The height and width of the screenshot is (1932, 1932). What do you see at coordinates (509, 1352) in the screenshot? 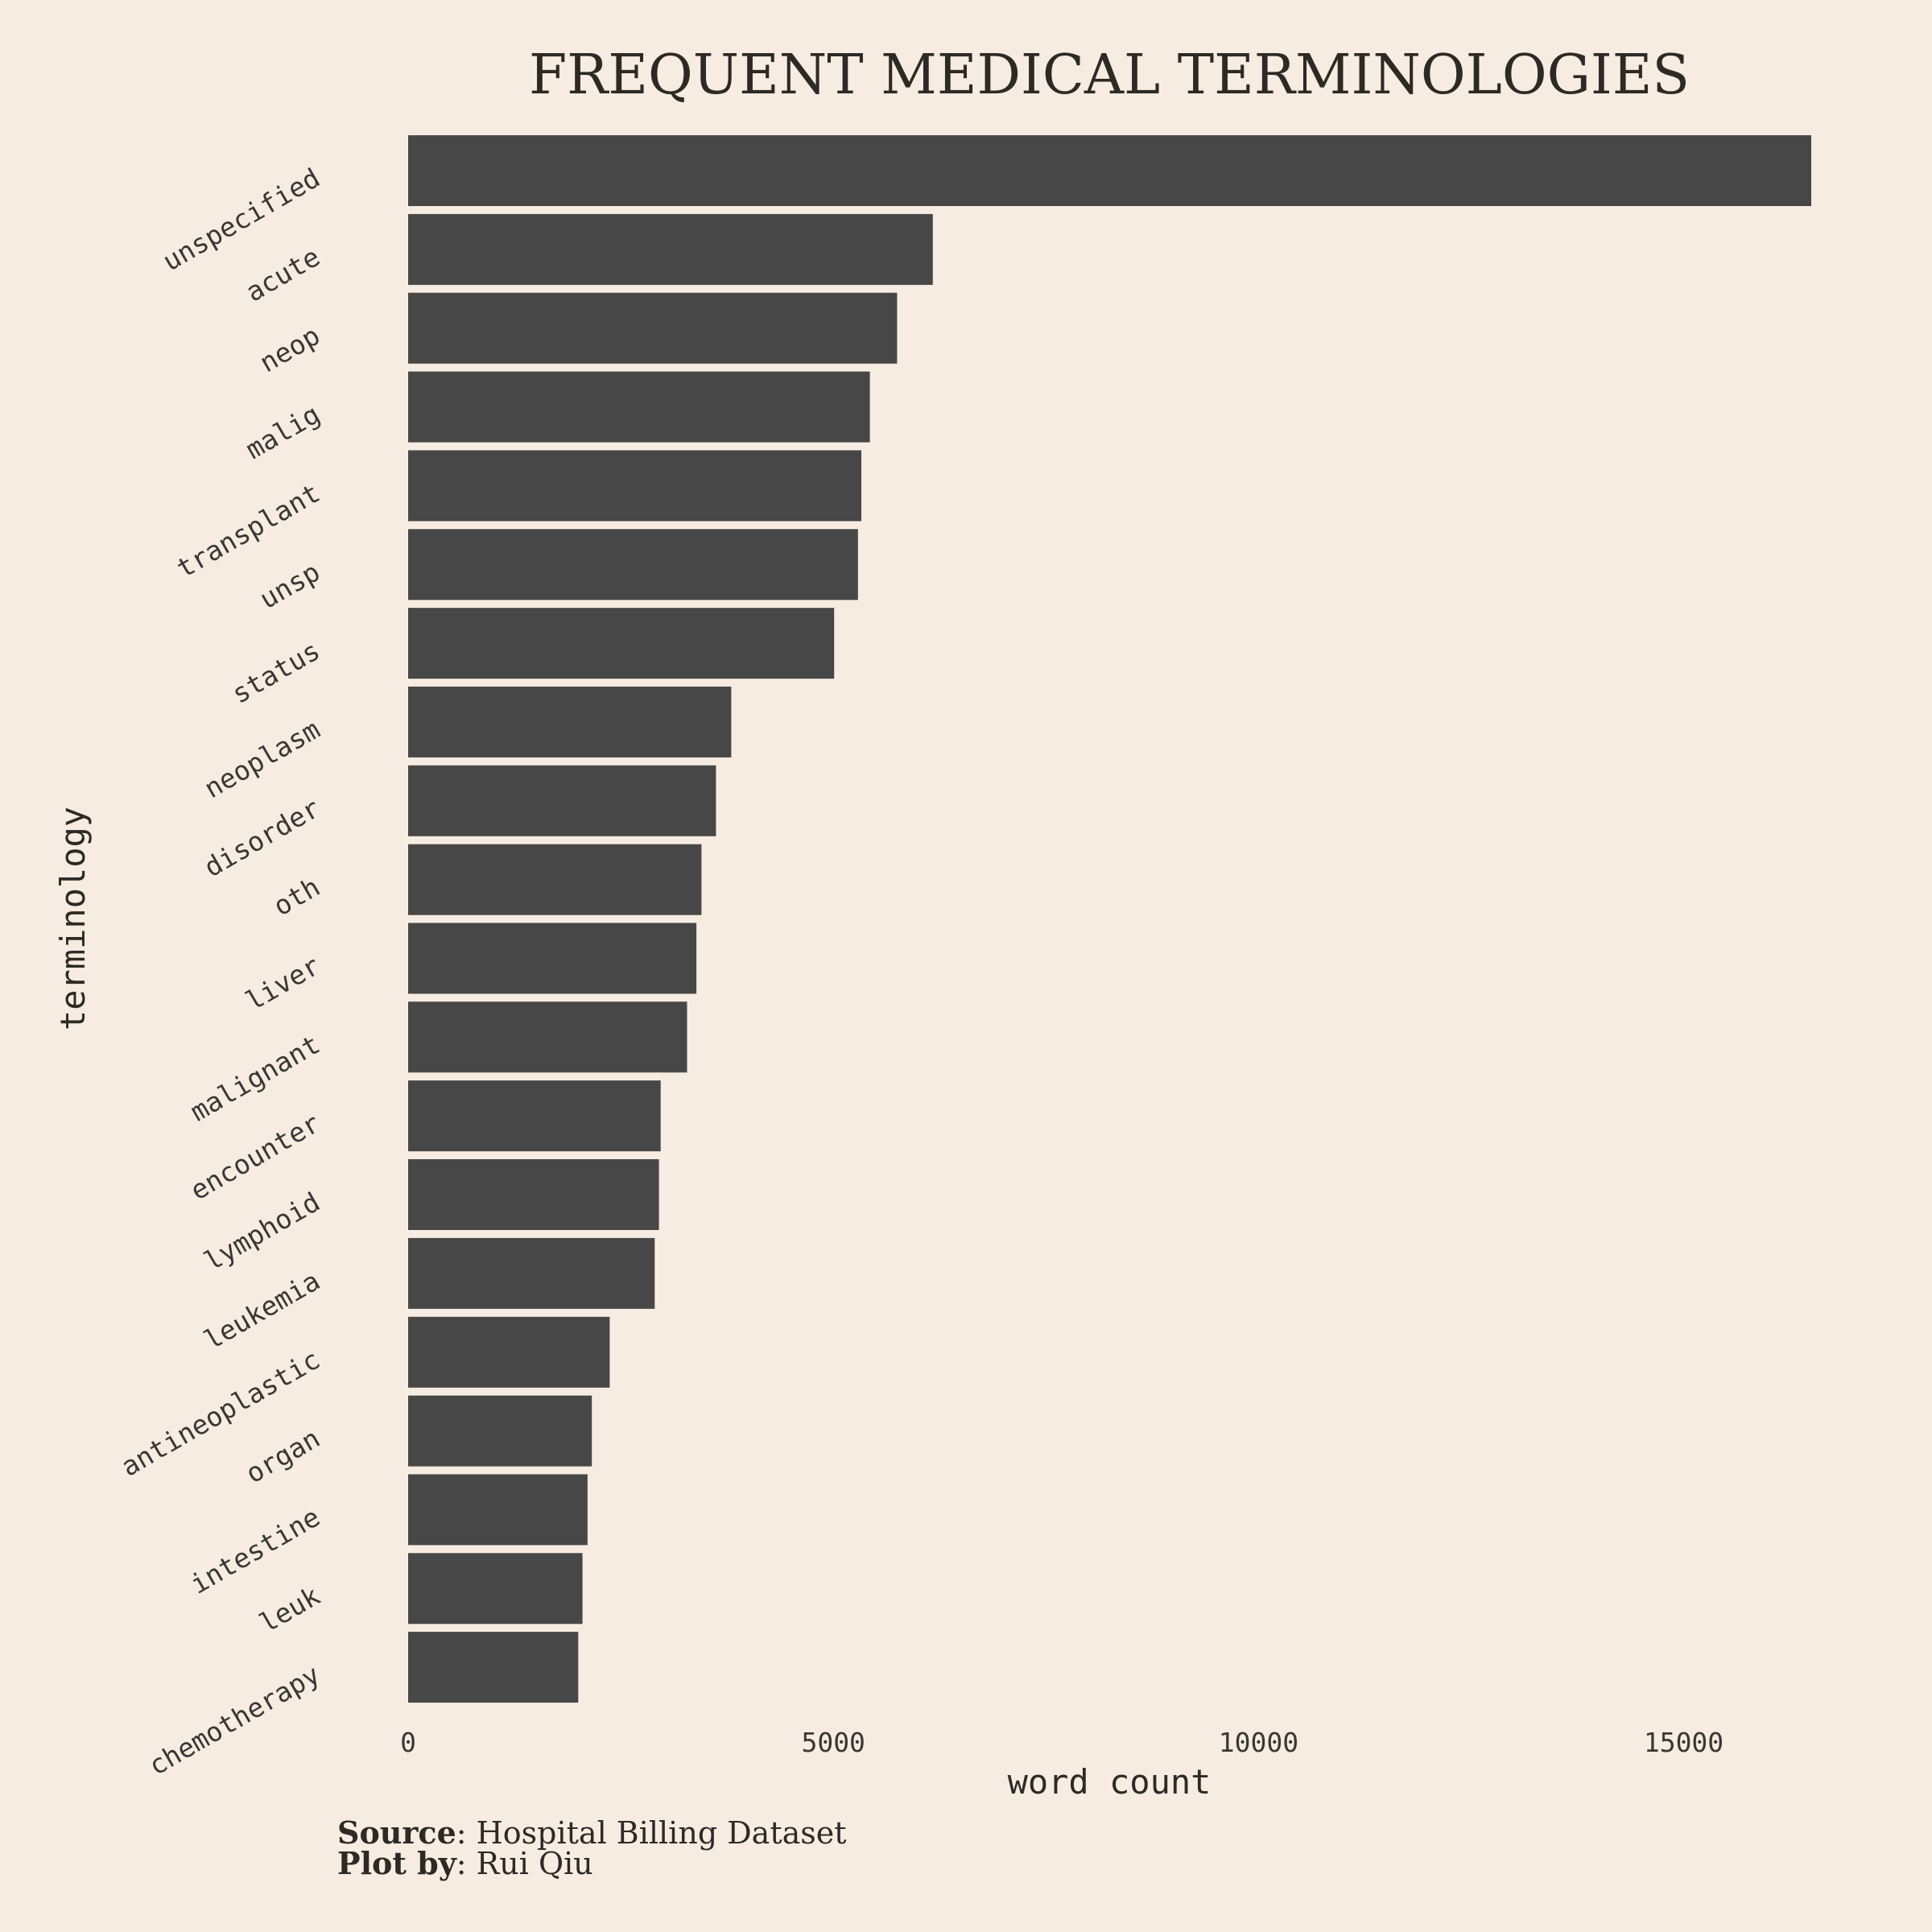
I see `bar-antineoplastic` at bounding box center [509, 1352].